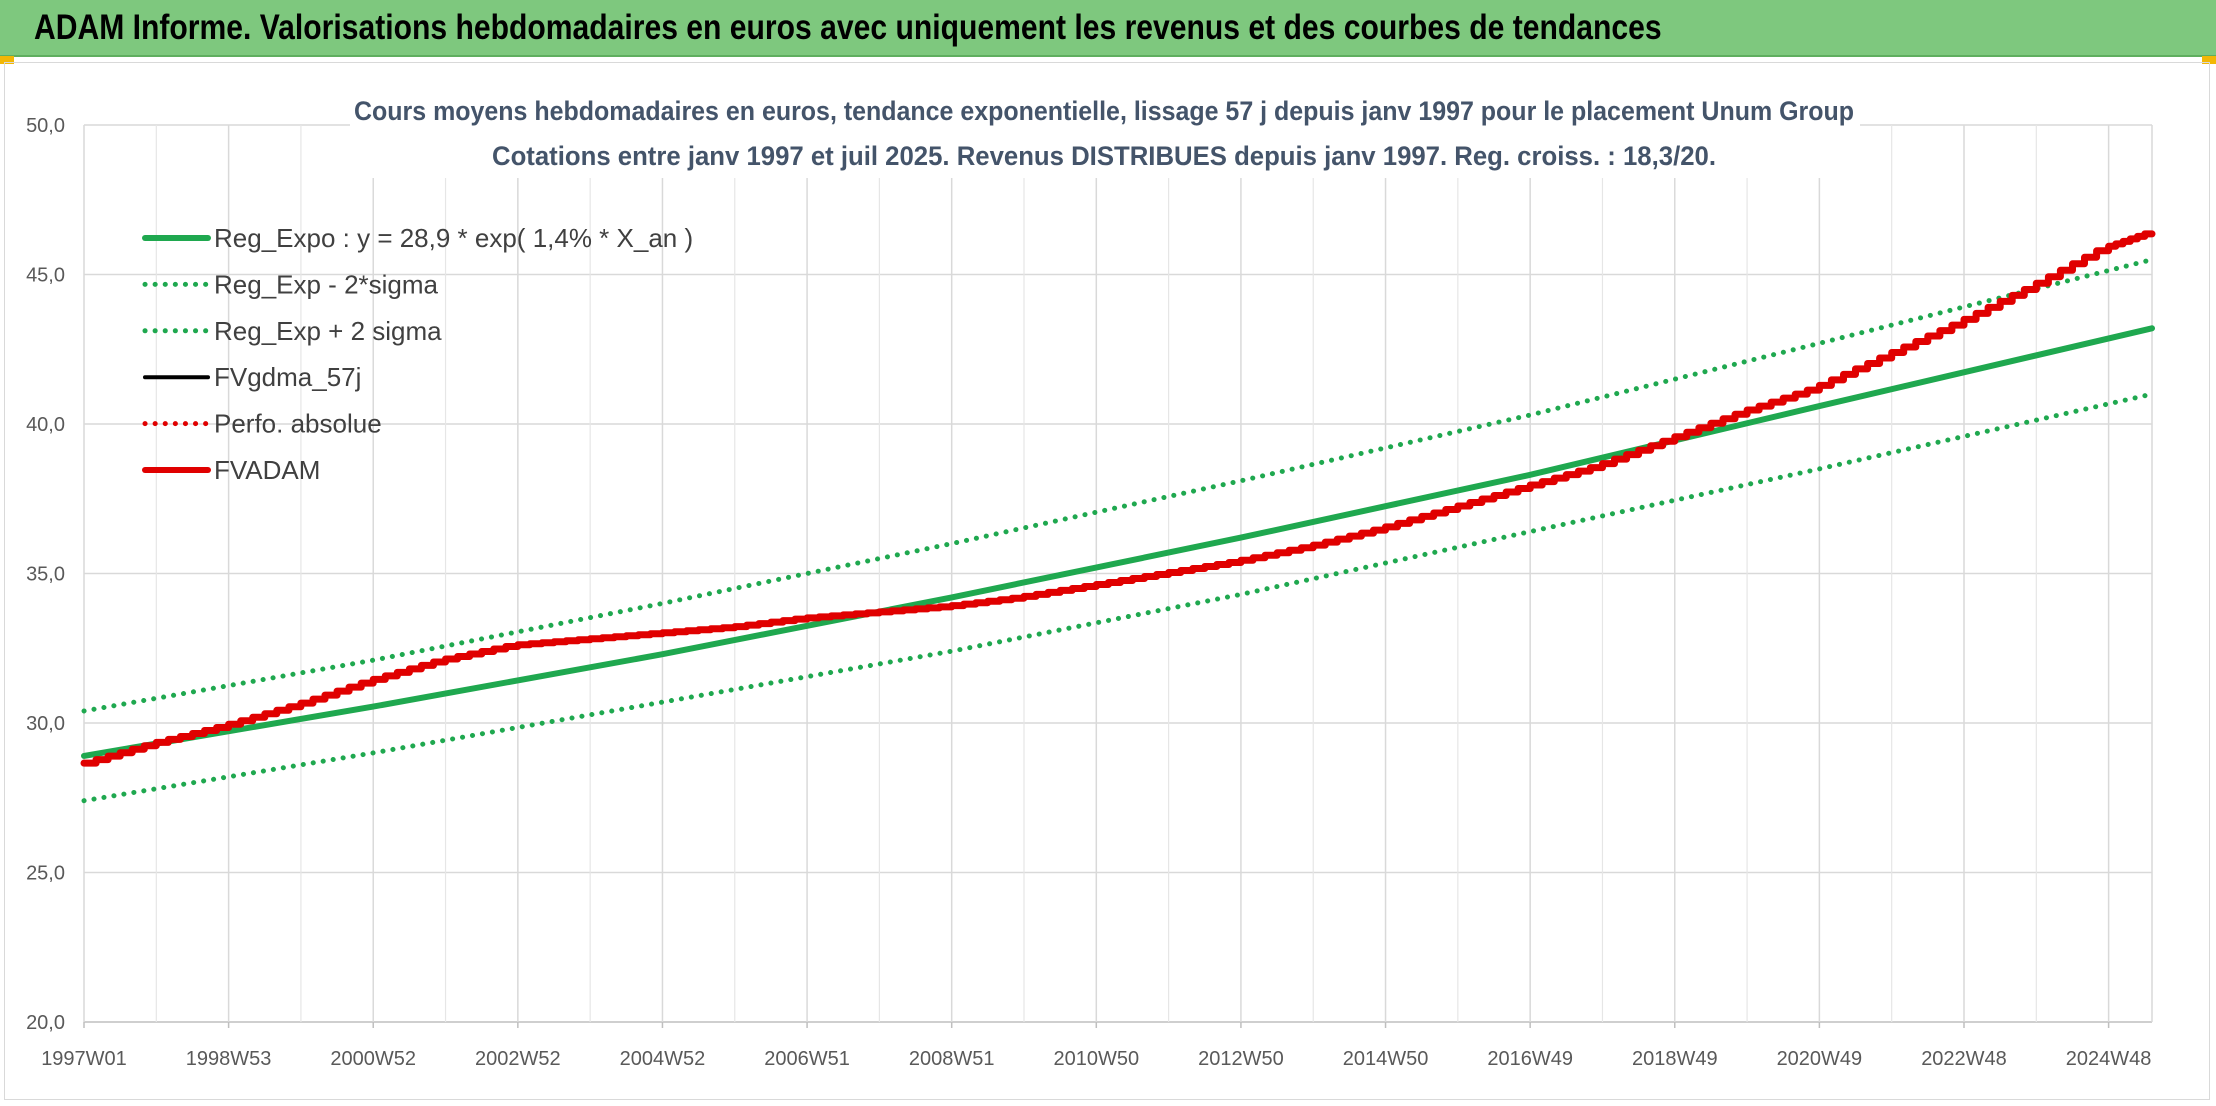  I want to click on x-tick-label: 2018W49, so click(1675, 1059).